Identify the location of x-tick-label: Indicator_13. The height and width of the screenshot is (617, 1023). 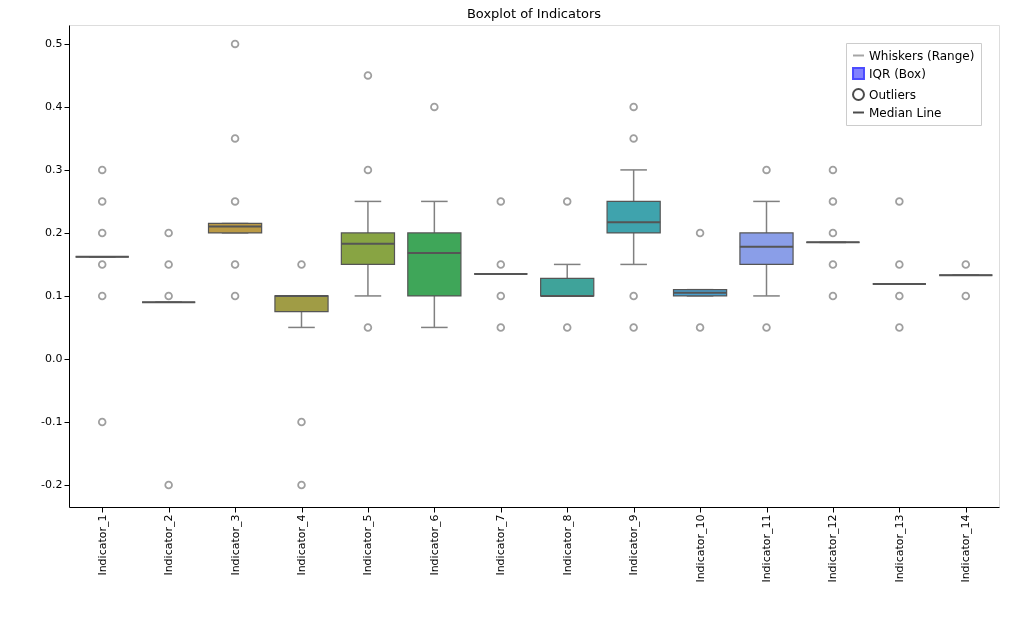
(899, 548).